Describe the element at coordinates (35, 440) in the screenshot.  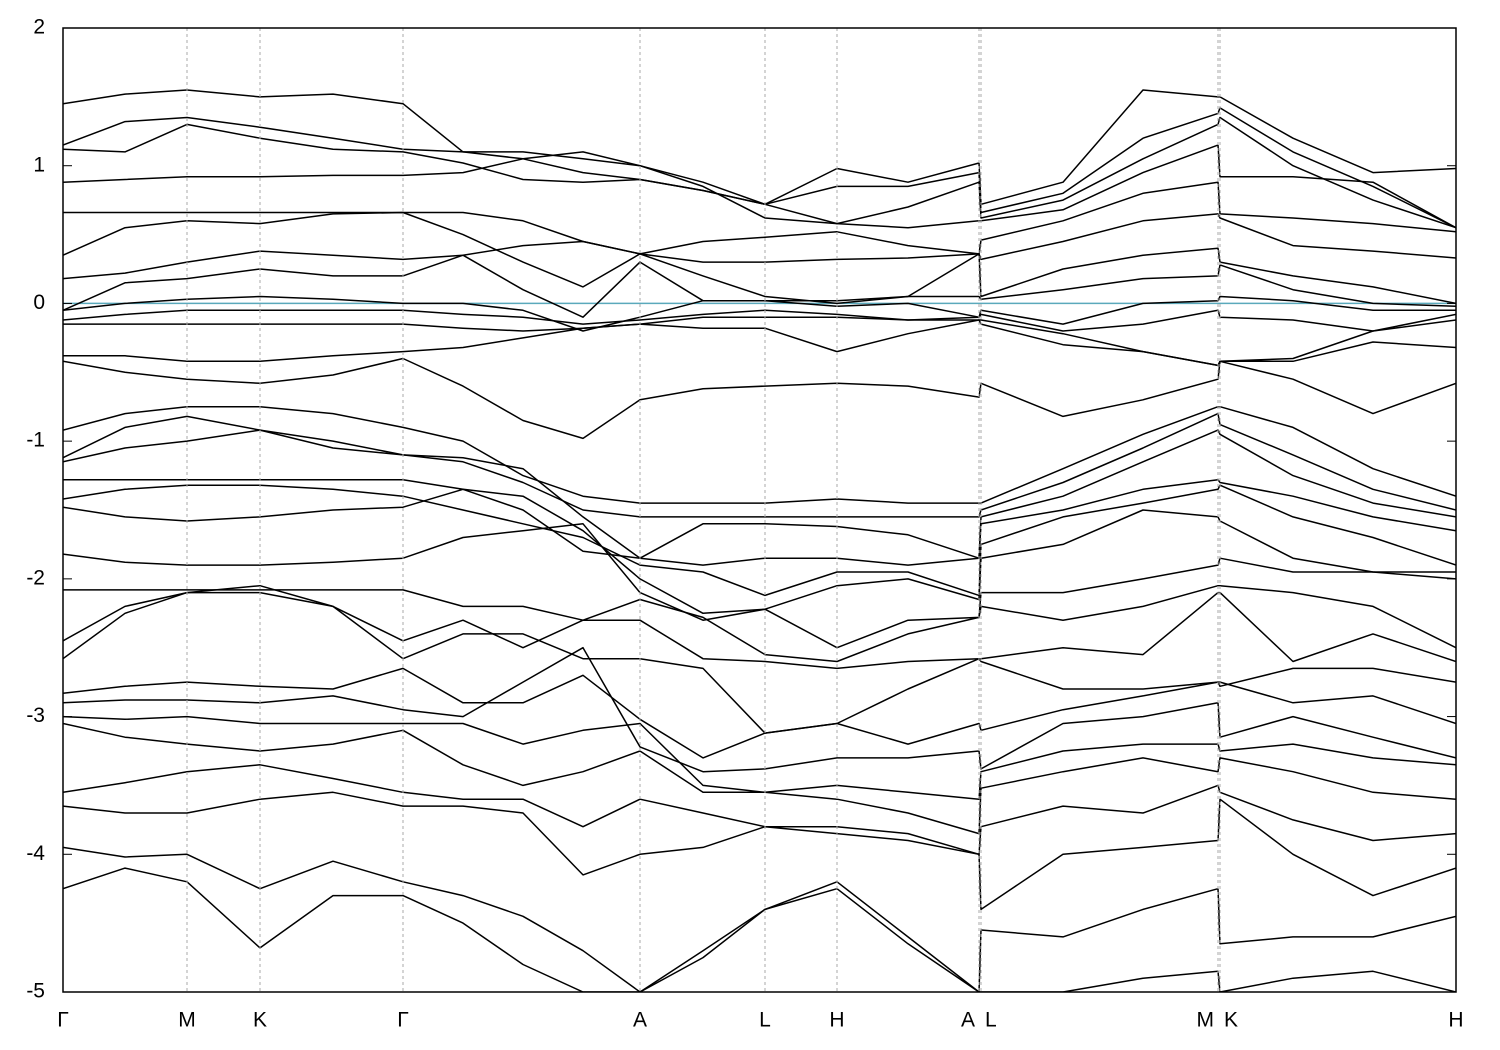
I see `y-tick-label: -1` at that location.